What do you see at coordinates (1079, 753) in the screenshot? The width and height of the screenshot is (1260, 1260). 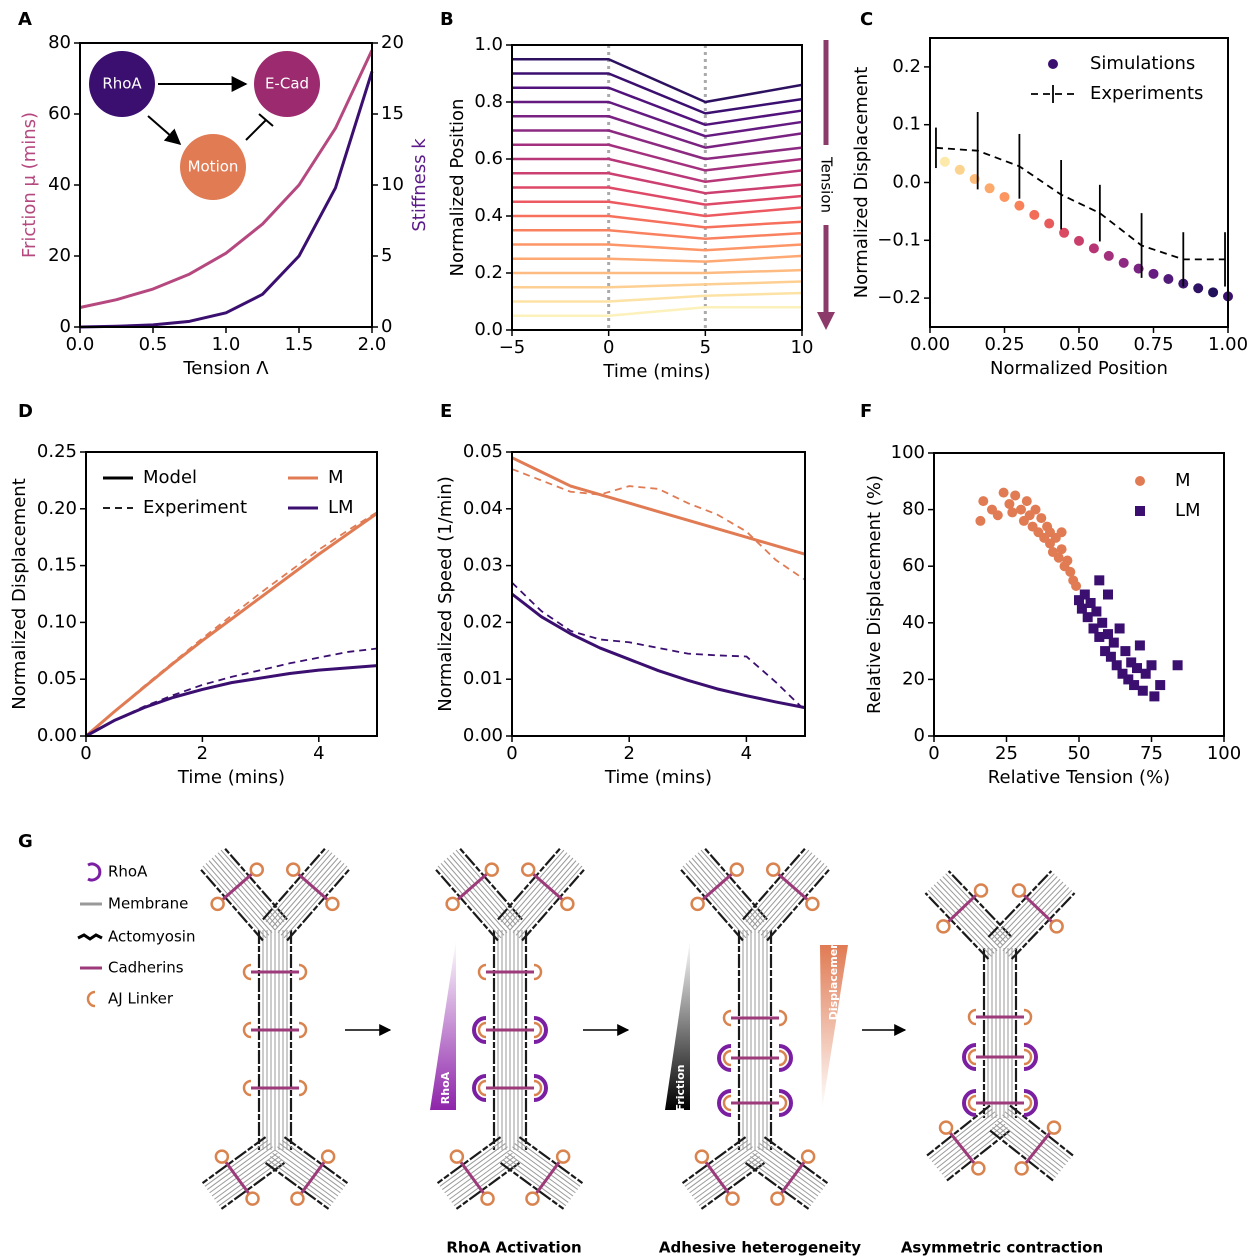 I see `x-tick-label: 50` at bounding box center [1079, 753].